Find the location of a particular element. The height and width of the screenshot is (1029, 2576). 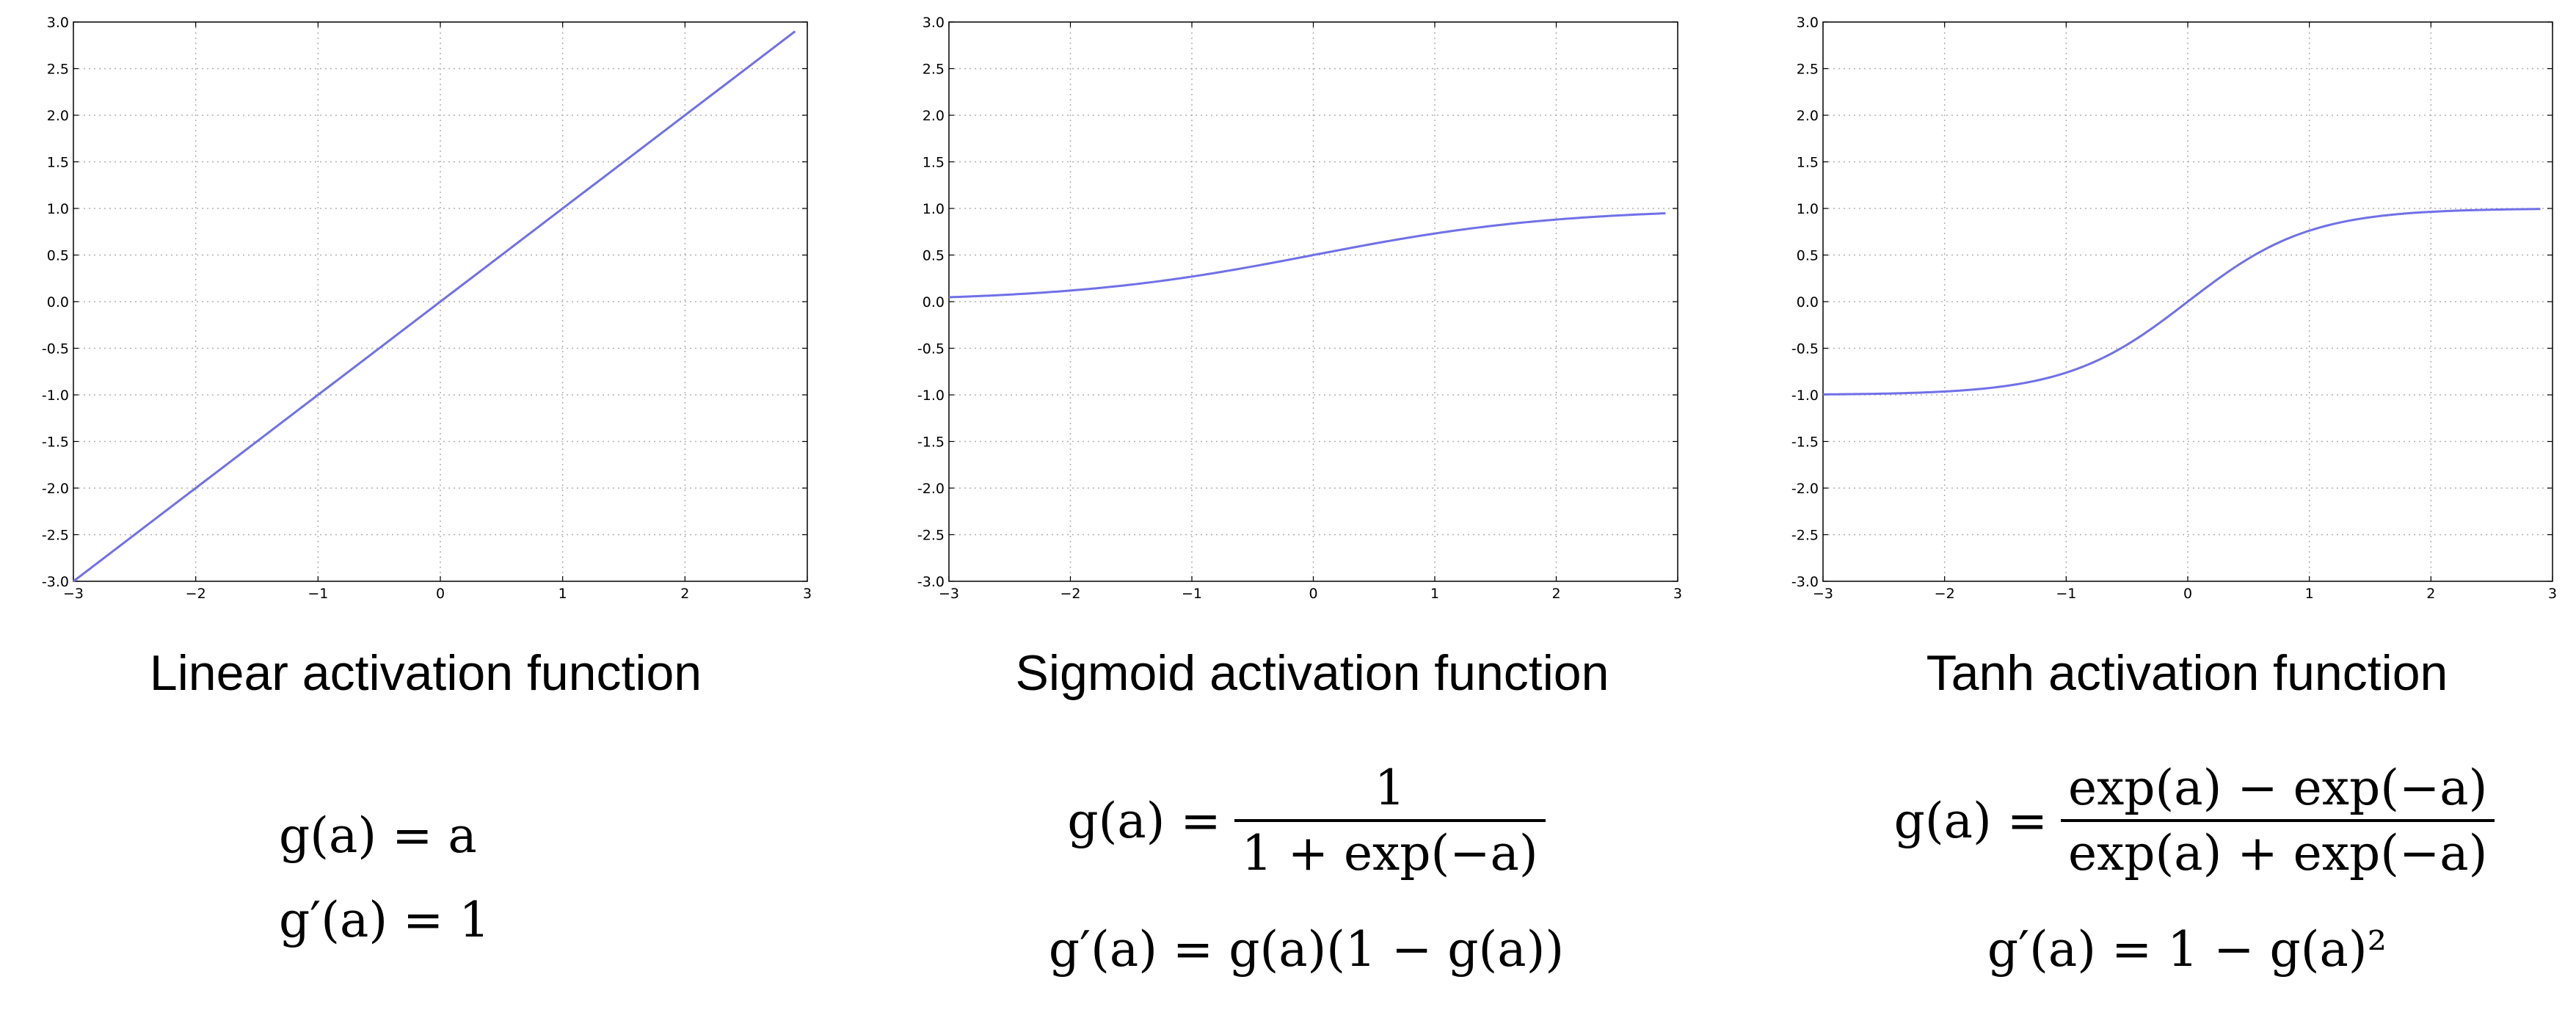

linear-equation-gprime: g′(a) = 1 is located at coordinates (384, 920).